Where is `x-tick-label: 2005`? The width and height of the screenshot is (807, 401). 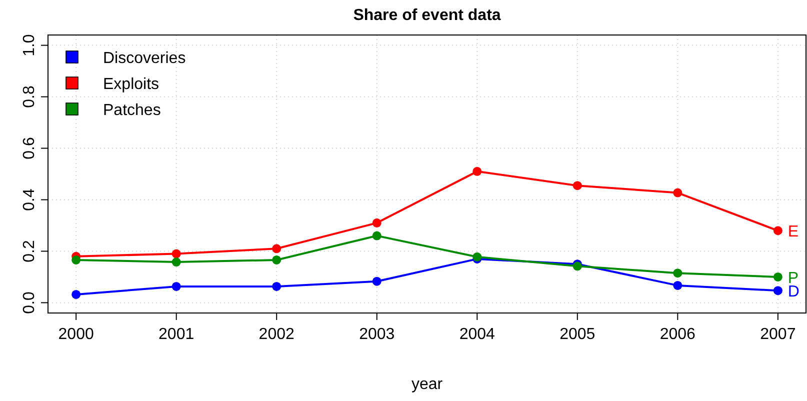
x-tick-label: 2005 is located at coordinates (578, 334).